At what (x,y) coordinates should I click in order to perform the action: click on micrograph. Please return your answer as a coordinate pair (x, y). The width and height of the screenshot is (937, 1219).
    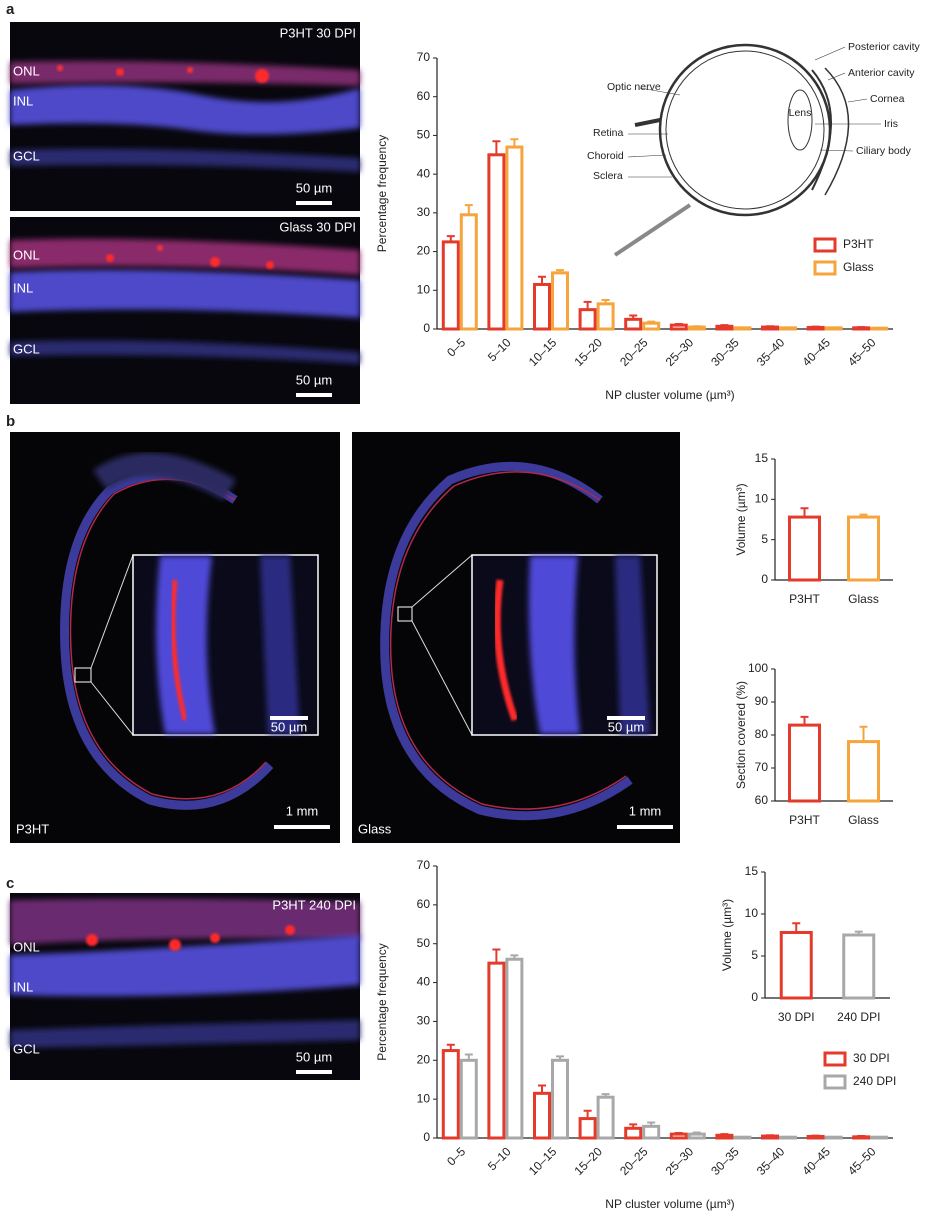
    Looking at the image, I should click on (185, 310).